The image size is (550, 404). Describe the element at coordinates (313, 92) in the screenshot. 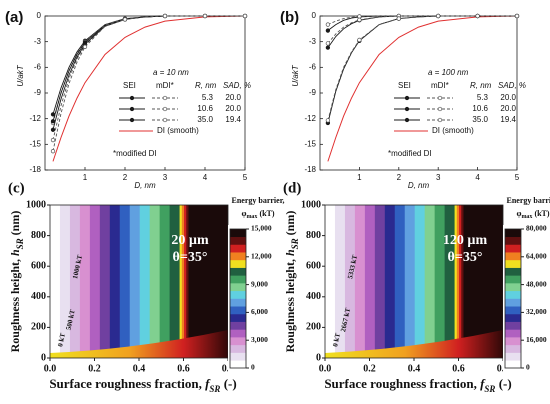

I see `y-tick-label: -9` at that location.